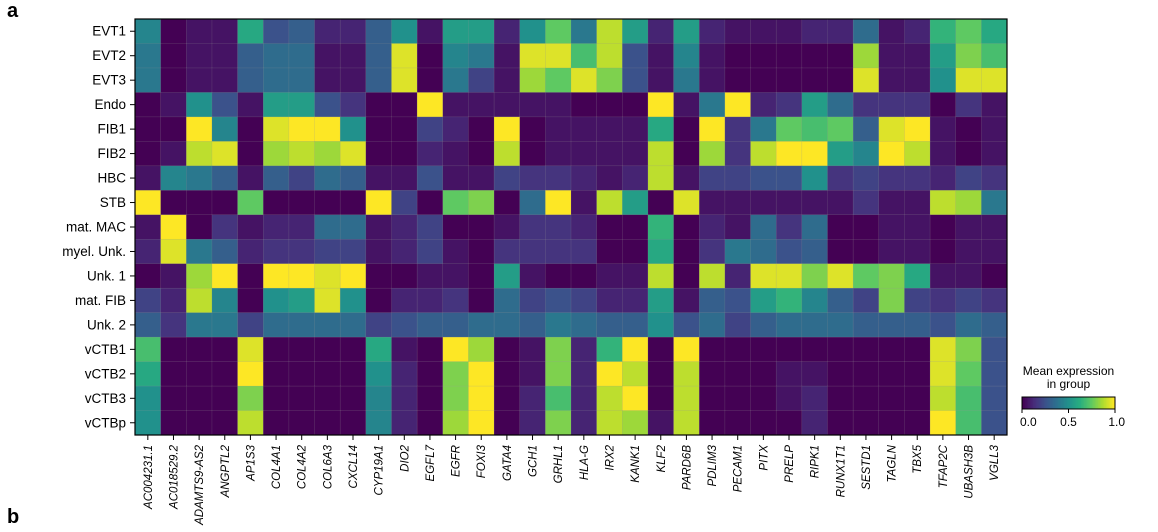  I want to click on column-label: ADAMTS9-AS2, so click(200, 484).